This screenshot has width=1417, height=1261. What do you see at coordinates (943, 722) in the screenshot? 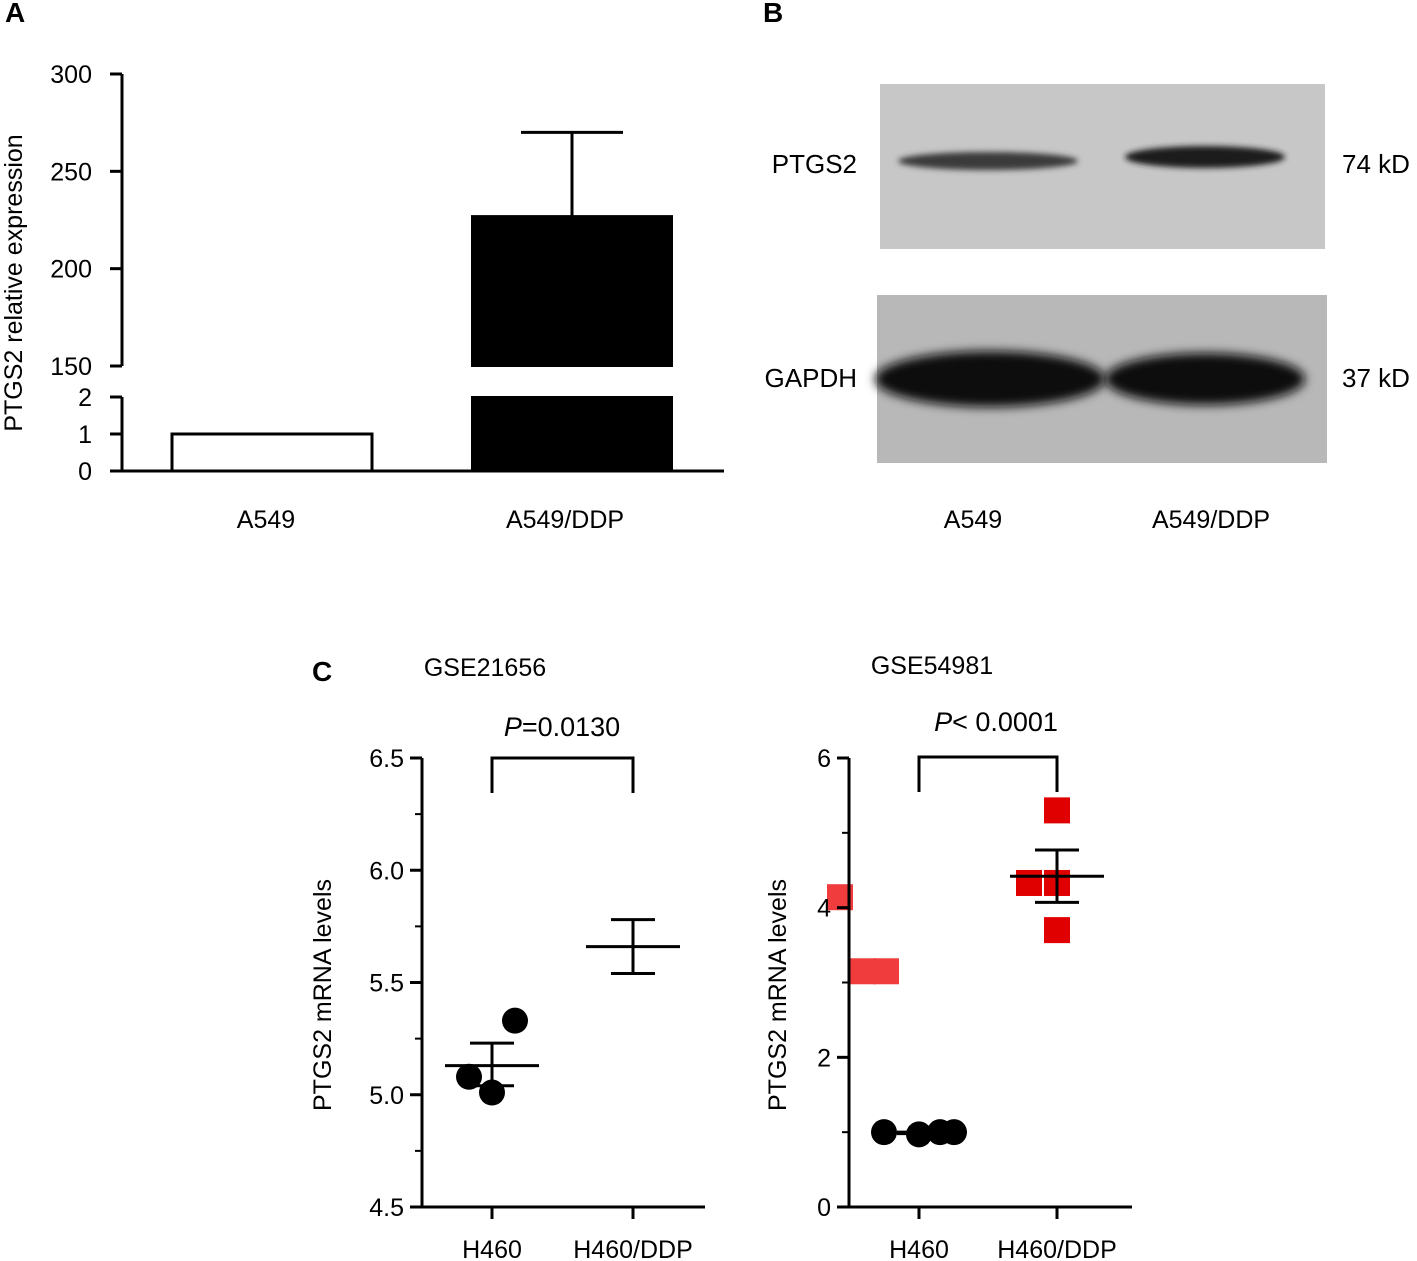
I see `c2-p-prefix: P` at bounding box center [943, 722].